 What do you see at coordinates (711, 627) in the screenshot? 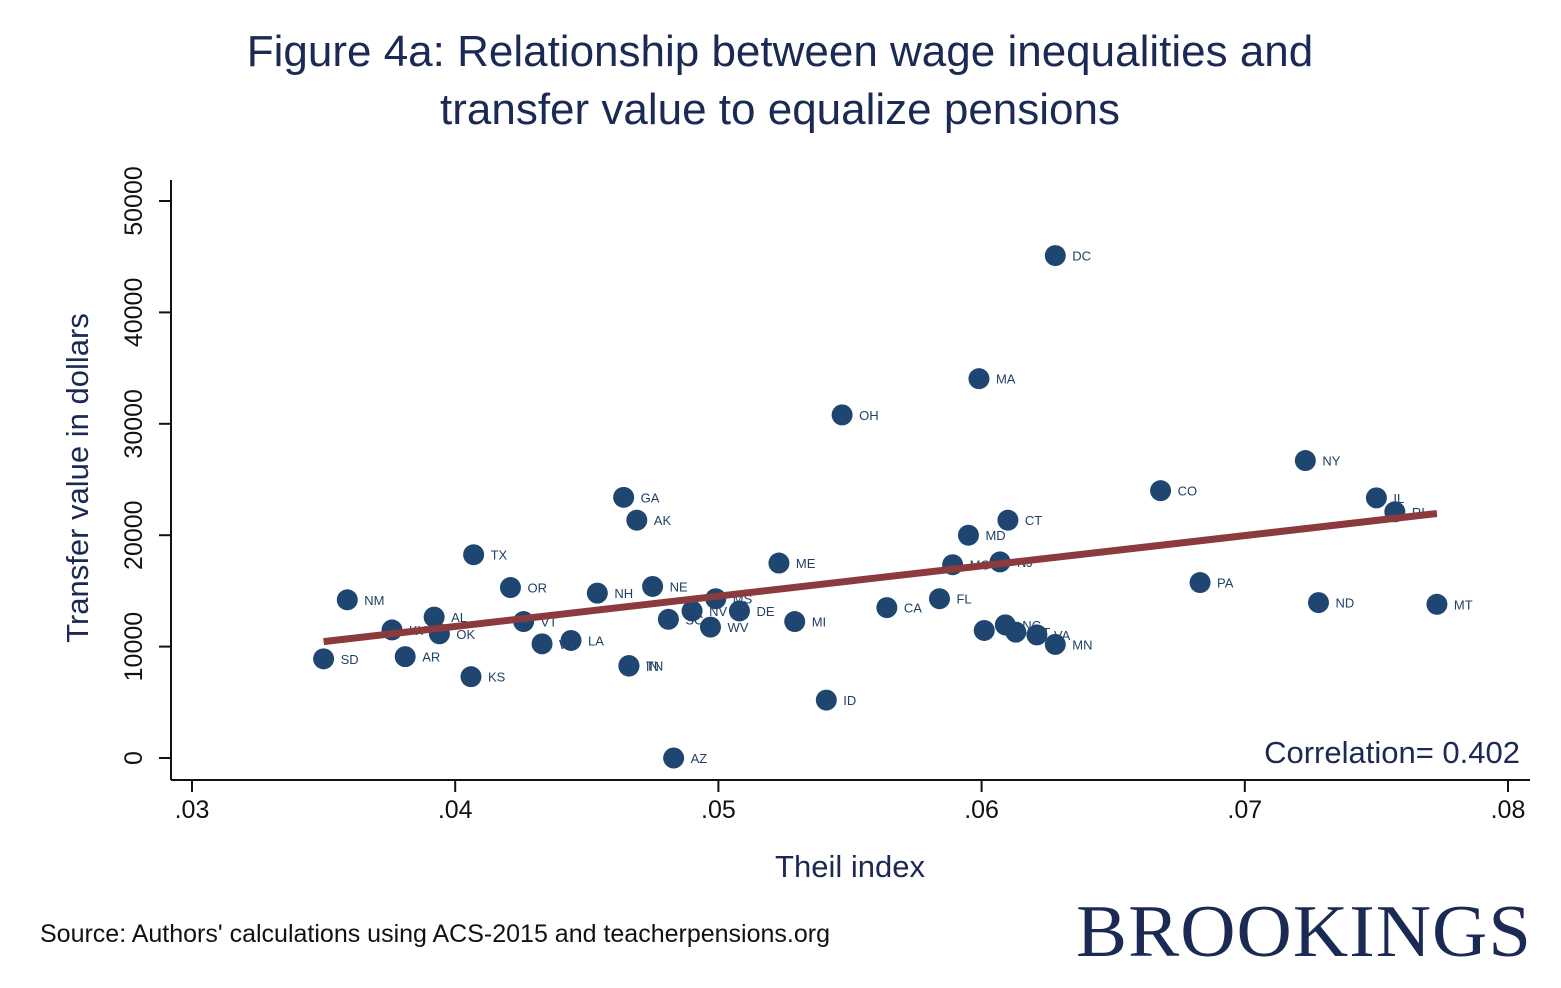
I see `data-point-wv` at bounding box center [711, 627].